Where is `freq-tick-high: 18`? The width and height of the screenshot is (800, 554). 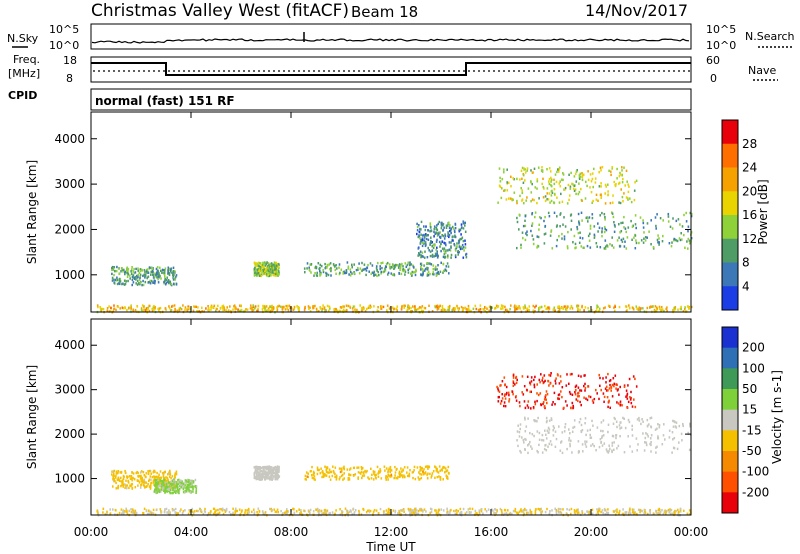 freq-tick-high: 18 is located at coordinates (70, 60).